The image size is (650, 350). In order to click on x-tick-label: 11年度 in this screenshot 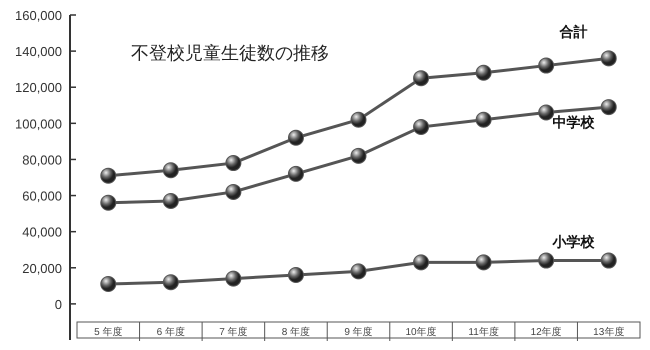, I will do `click(483, 332)`.